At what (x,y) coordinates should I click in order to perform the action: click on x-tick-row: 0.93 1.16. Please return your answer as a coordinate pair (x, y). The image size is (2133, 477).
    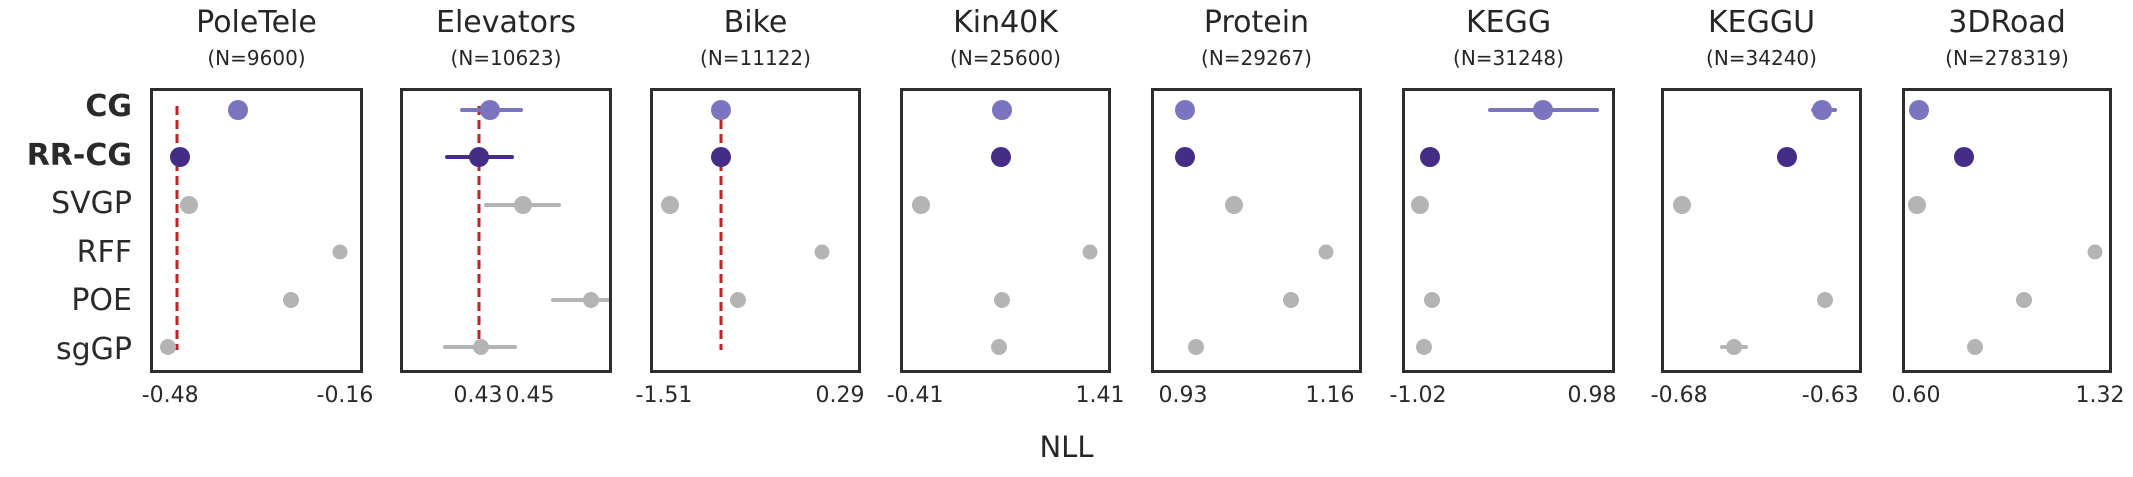
    Looking at the image, I should click on (1256, 397).